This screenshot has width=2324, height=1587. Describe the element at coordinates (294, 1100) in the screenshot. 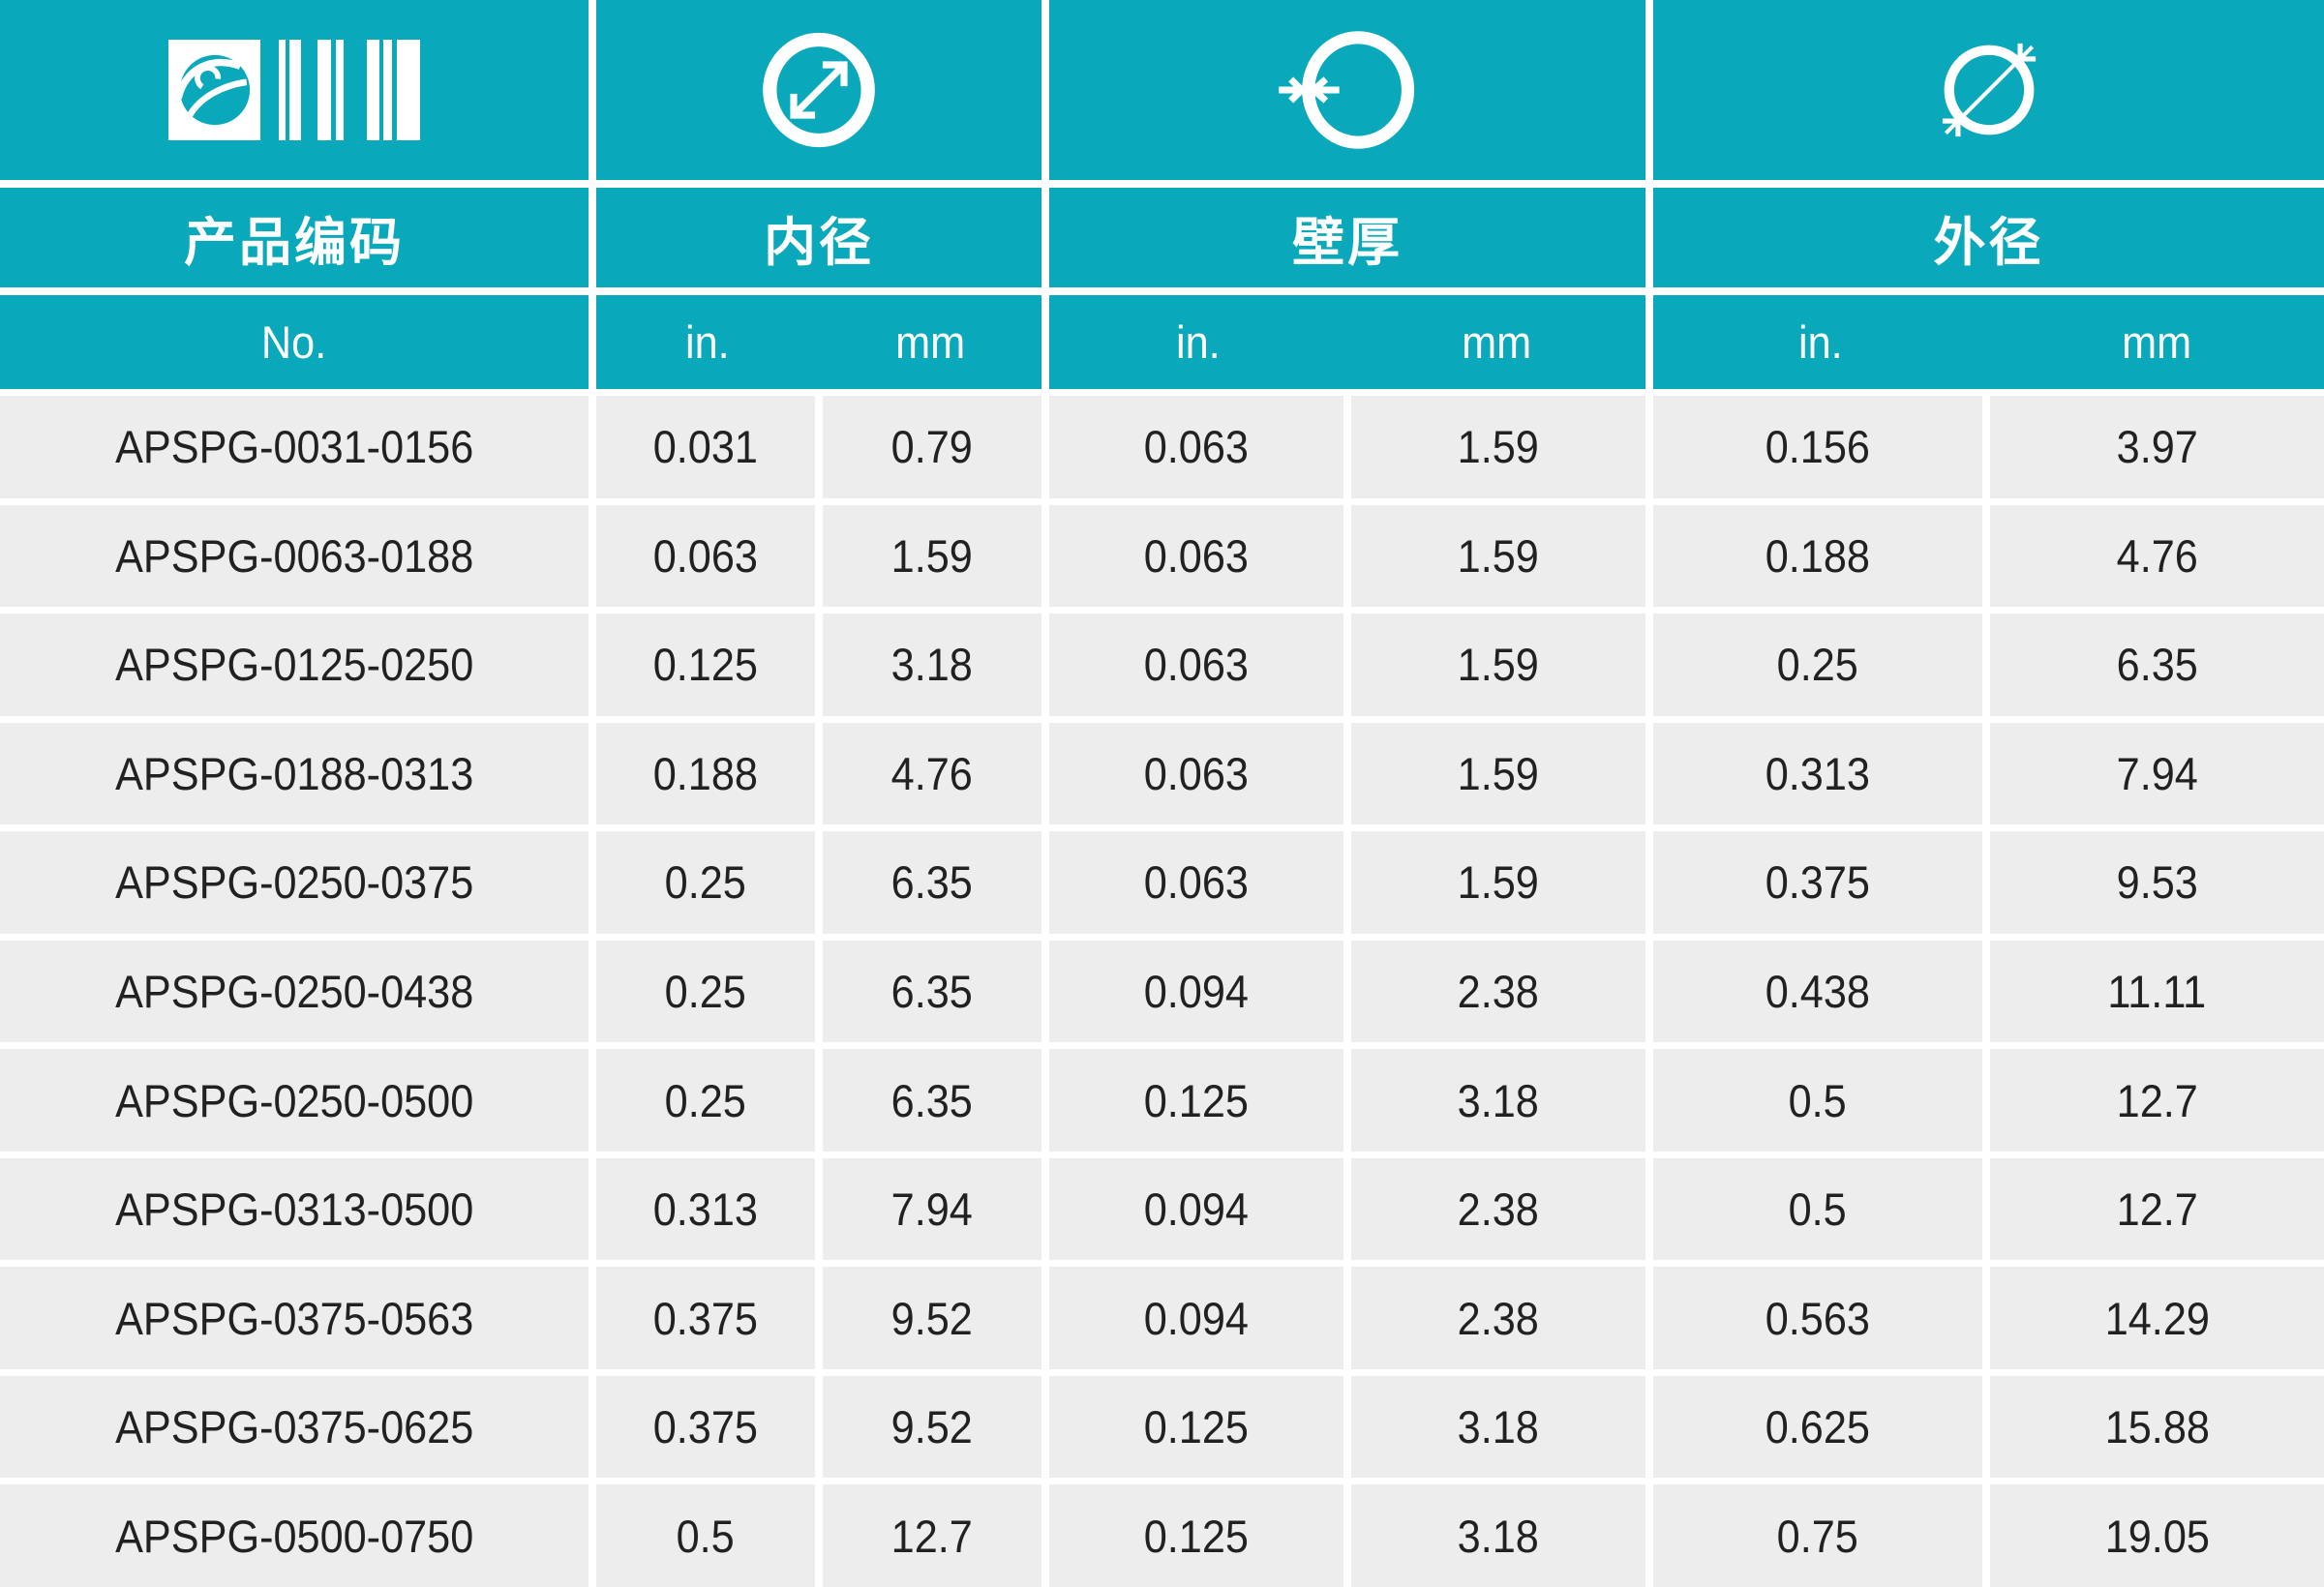

I see `product-code-cell: APSPG-0250-0500` at that location.